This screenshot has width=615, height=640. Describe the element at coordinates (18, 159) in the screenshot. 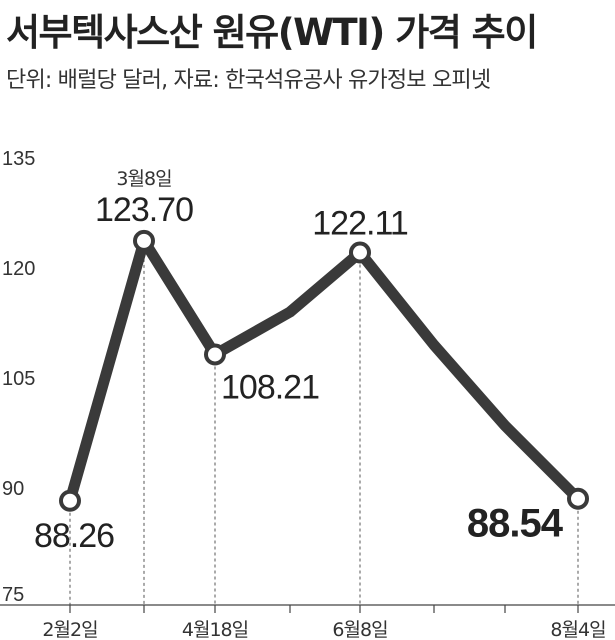

I see `y-tick-label: 135` at that location.